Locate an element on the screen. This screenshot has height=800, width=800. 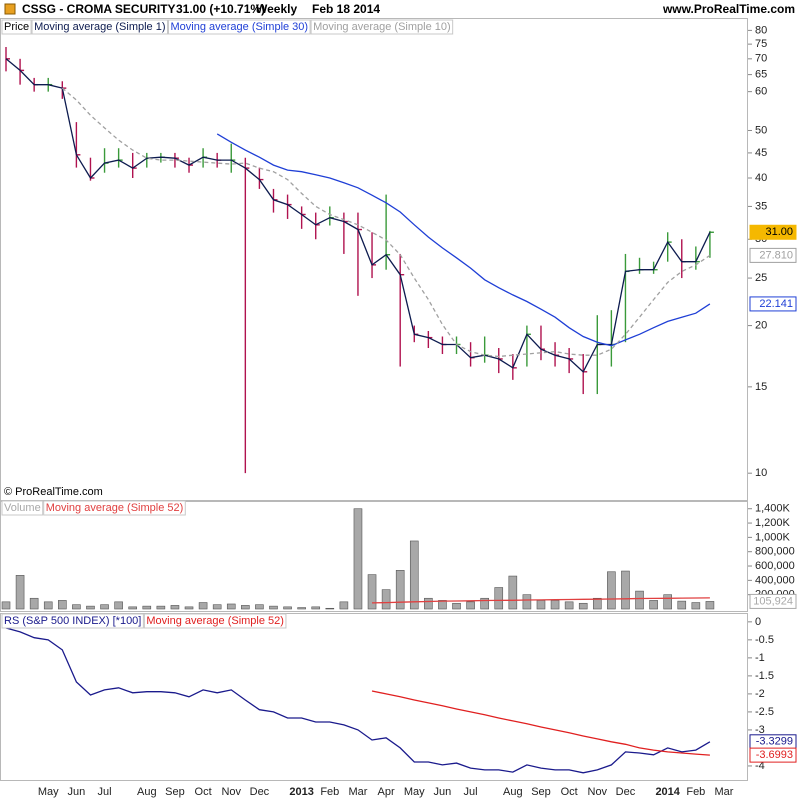
value-label: -3.6993 is located at coordinates (774, 755).